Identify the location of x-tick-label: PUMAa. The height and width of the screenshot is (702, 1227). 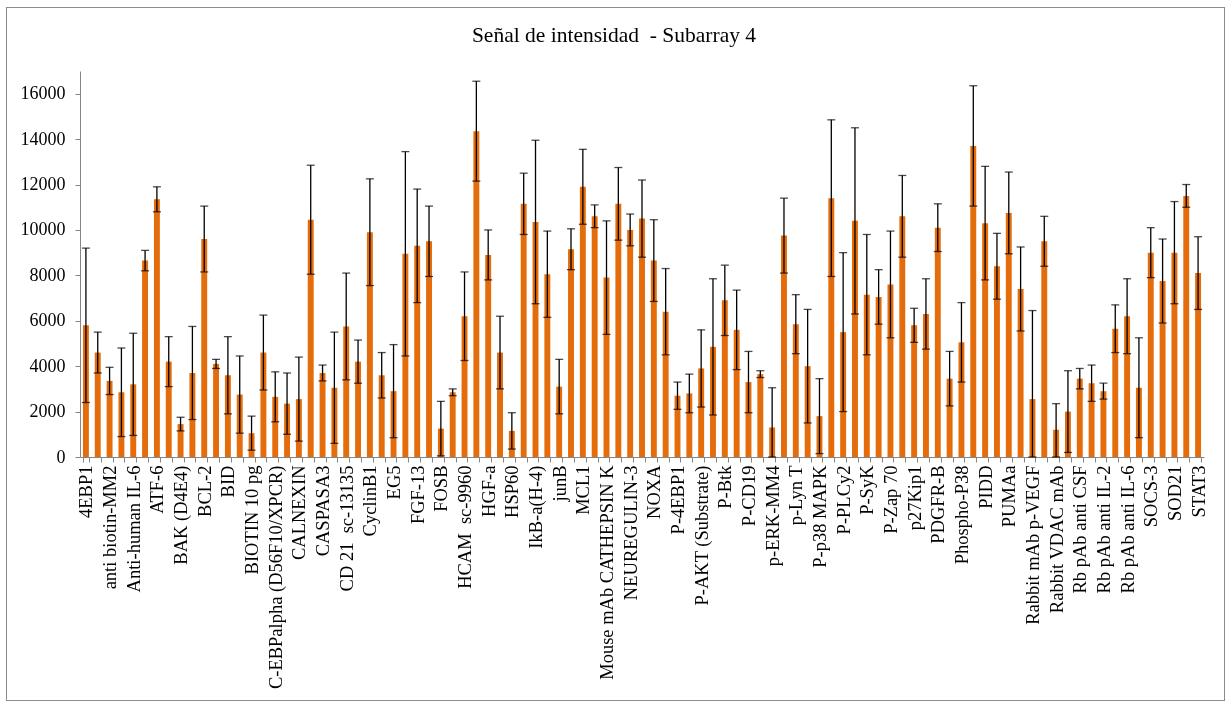
(1009, 496).